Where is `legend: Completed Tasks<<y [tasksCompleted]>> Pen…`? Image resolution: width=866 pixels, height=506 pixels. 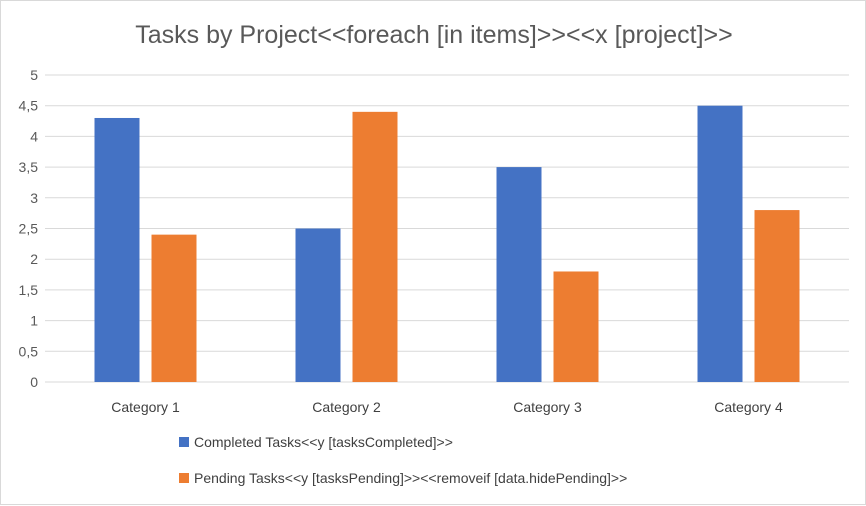 legend: Completed Tasks<<y [tasksCompleted]>> Pen… is located at coordinates (403, 460).